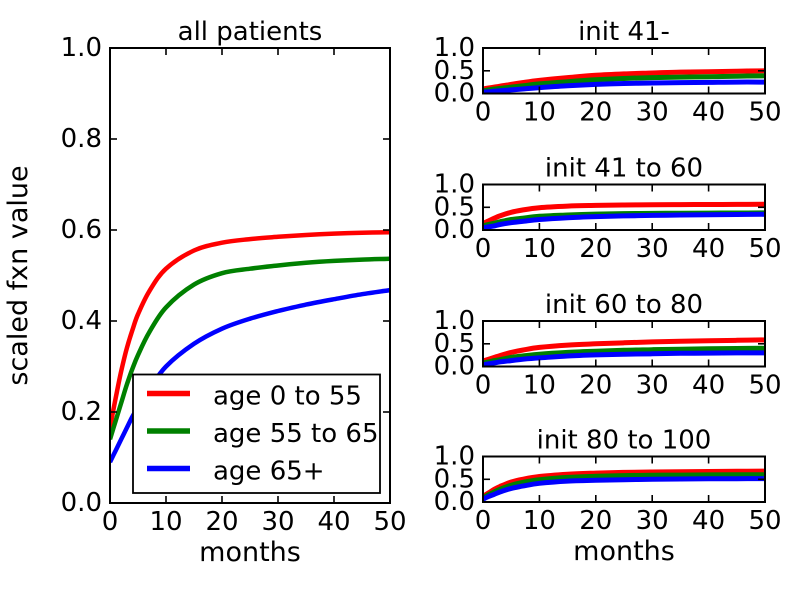 The image size is (800, 600). Describe the element at coordinates (81, 321) in the screenshot. I see `y-tick-label: 0.4` at that location.